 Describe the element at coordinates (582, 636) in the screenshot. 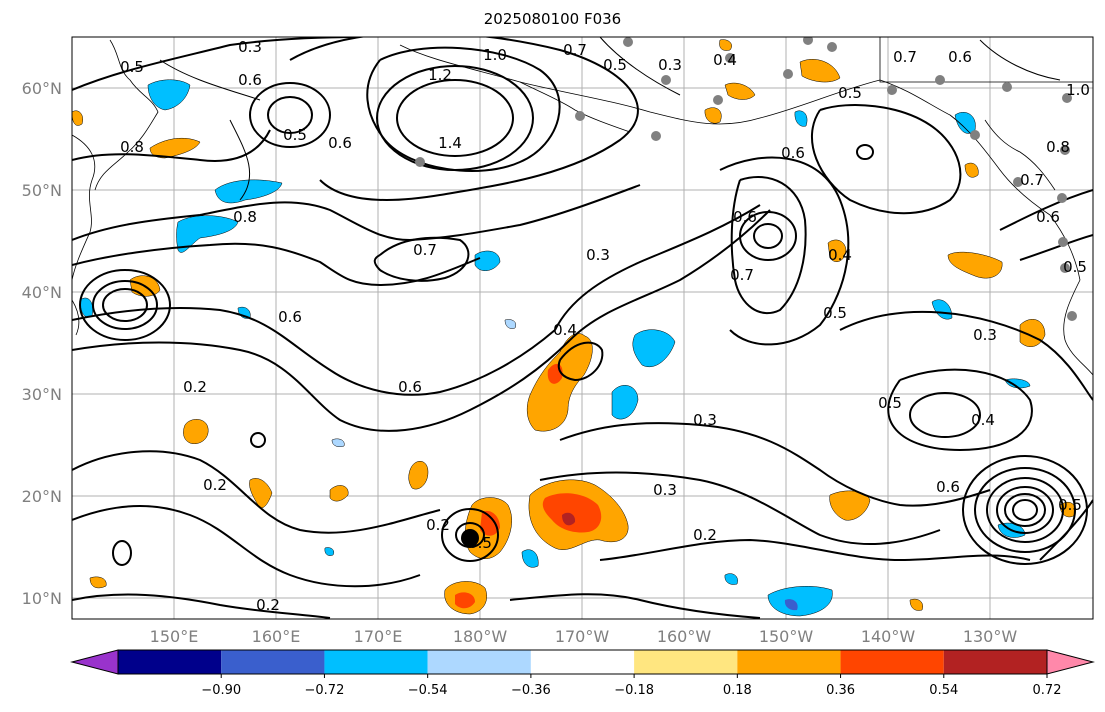

I see `longitude-label: 170°W` at that location.